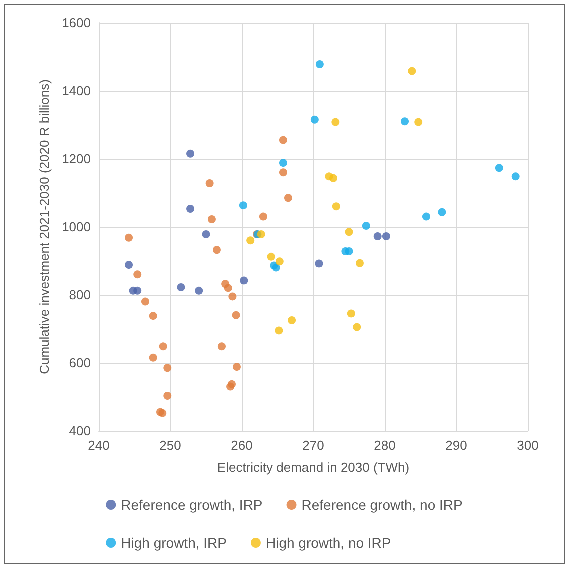 The height and width of the screenshot is (570, 571). Describe the element at coordinates (313, 445) in the screenshot. I see `x-tick-label: 270` at that location.